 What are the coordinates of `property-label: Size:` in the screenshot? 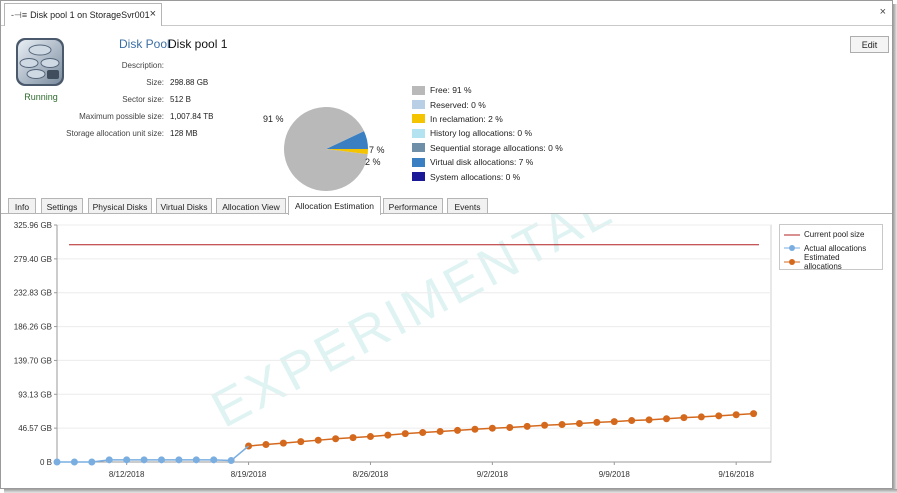 It's located at (155, 82).